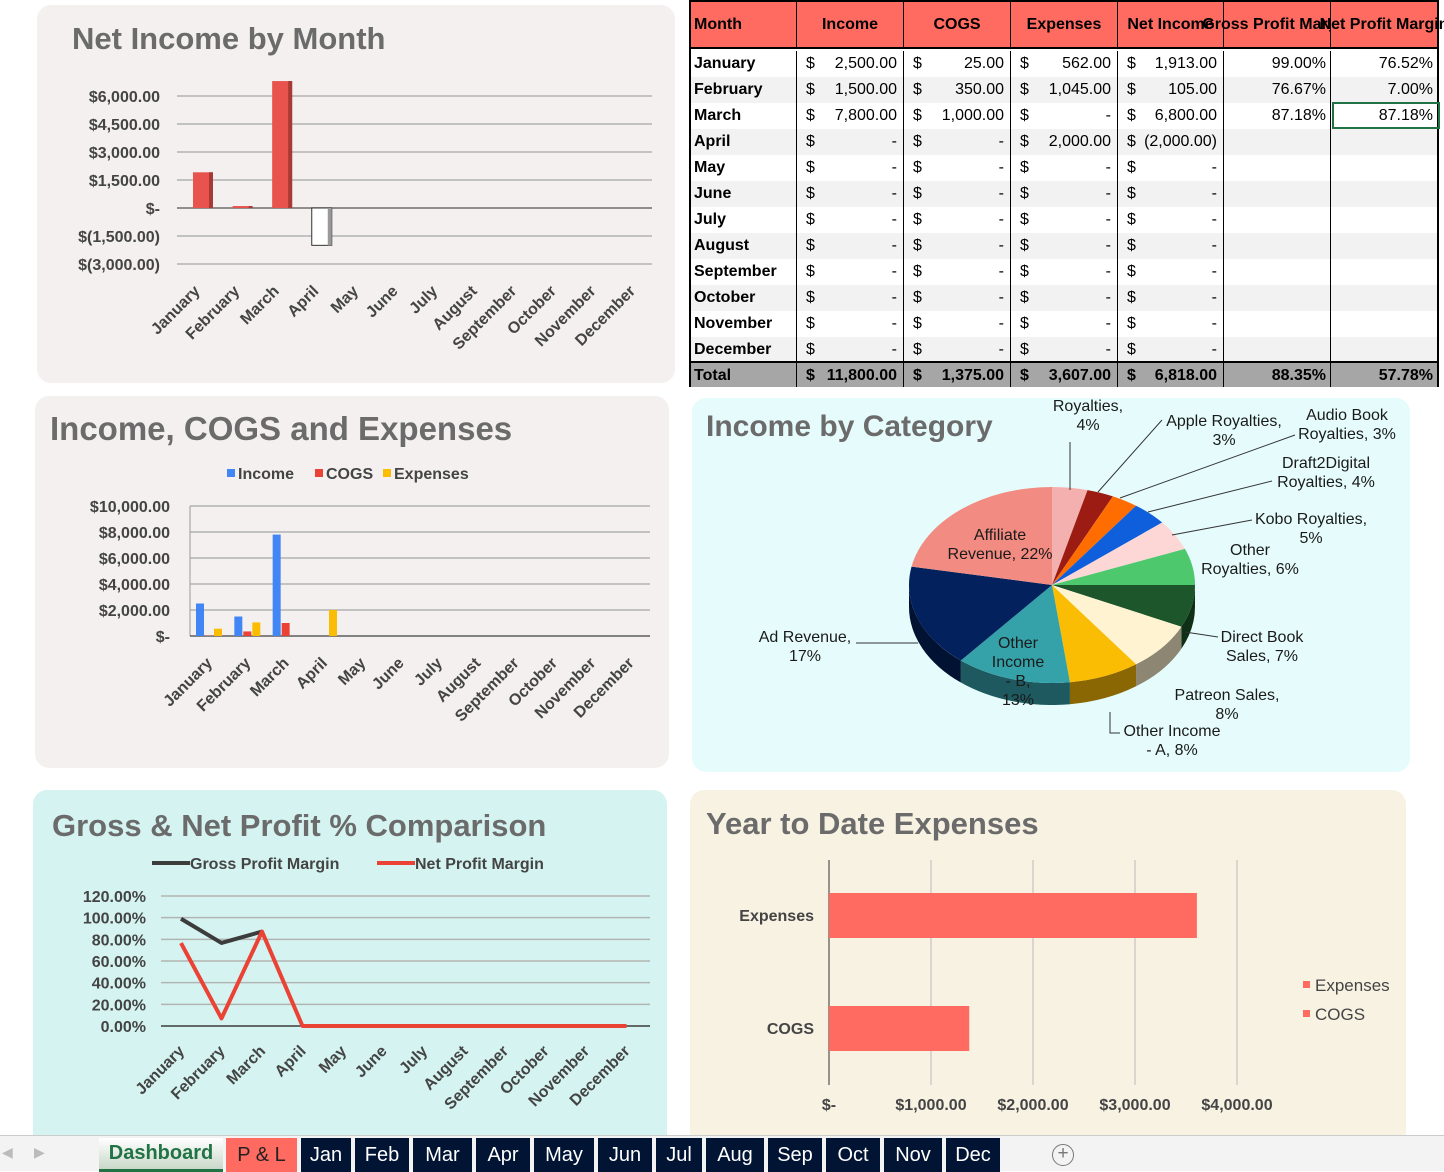 Image resolution: width=1444 pixels, height=1172 pixels. What do you see at coordinates (119, 962) in the screenshot?
I see `margin-ytick-label: 60.00%` at bounding box center [119, 962].